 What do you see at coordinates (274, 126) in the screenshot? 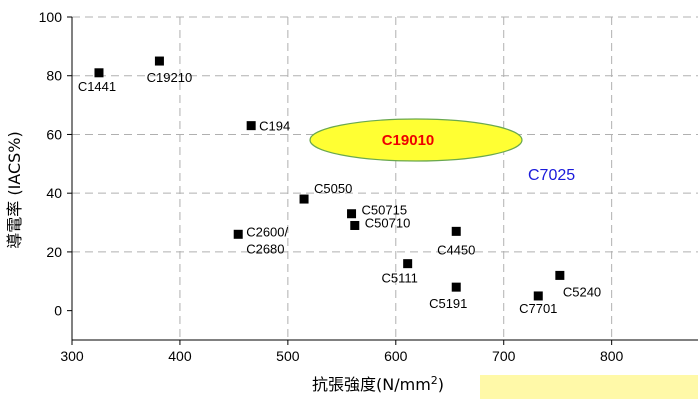
I see `point-label: C194` at bounding box center [274, 126].